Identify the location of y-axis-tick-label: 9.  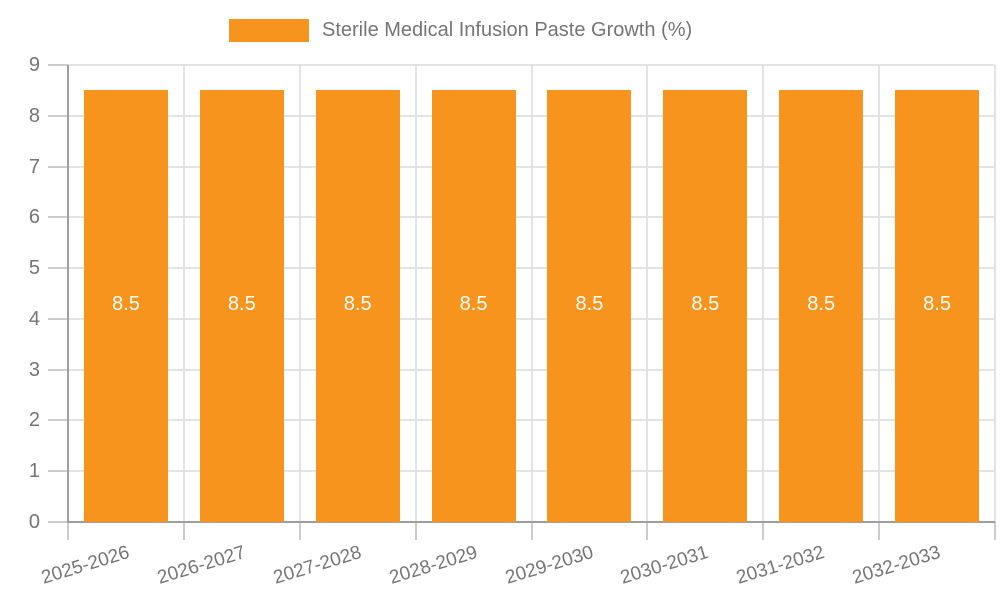
(34, 65).